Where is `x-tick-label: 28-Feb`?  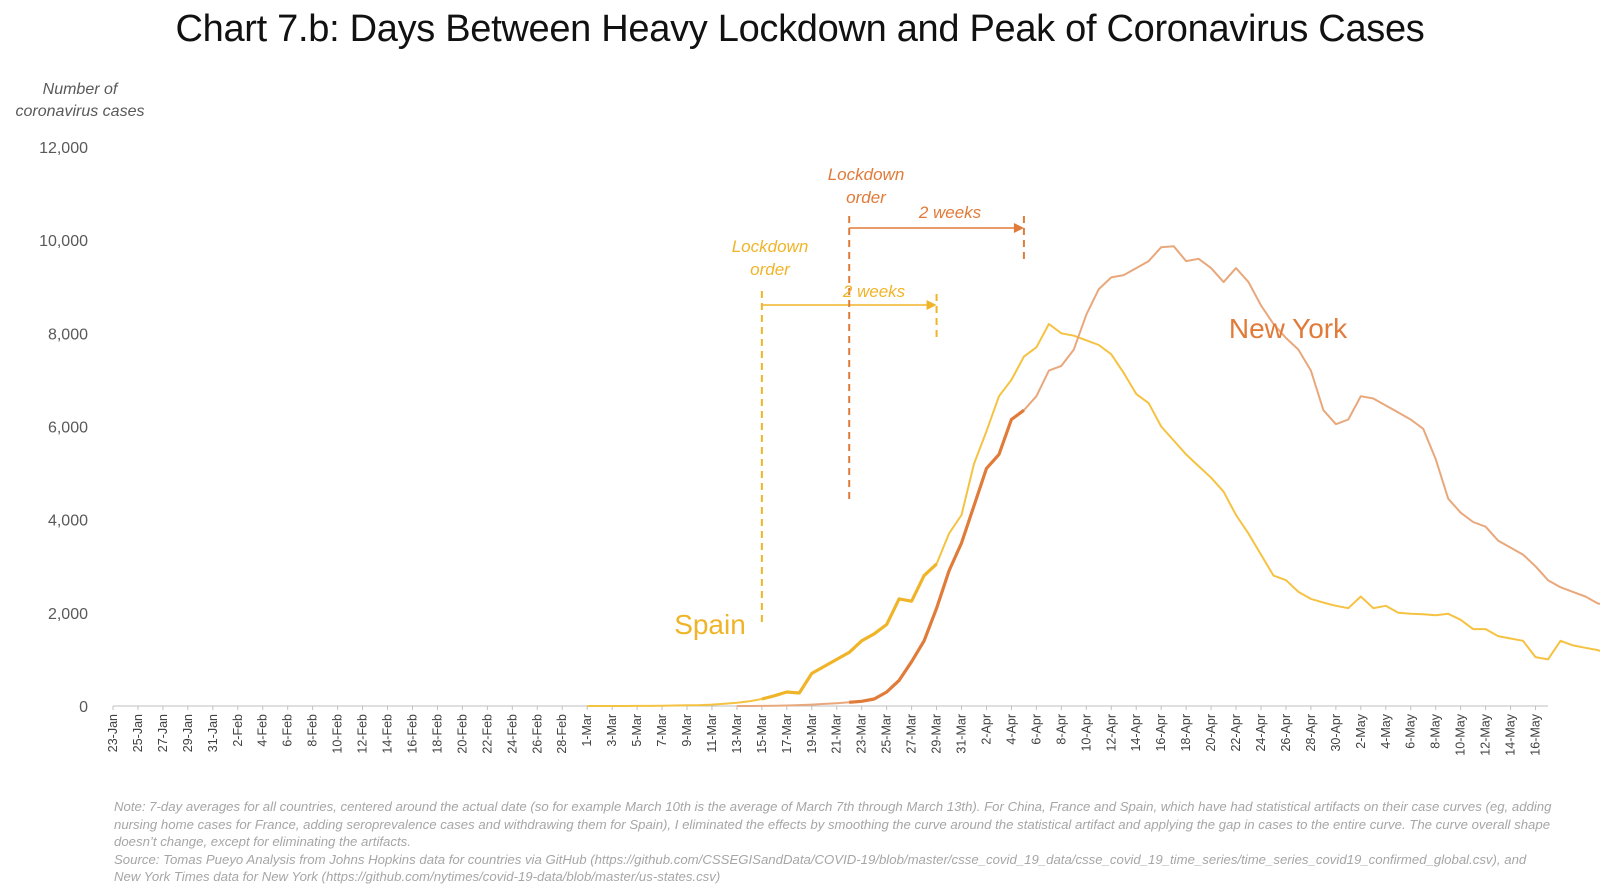 x-tick-label: 28-Feb is located at coordinates (562, 734).